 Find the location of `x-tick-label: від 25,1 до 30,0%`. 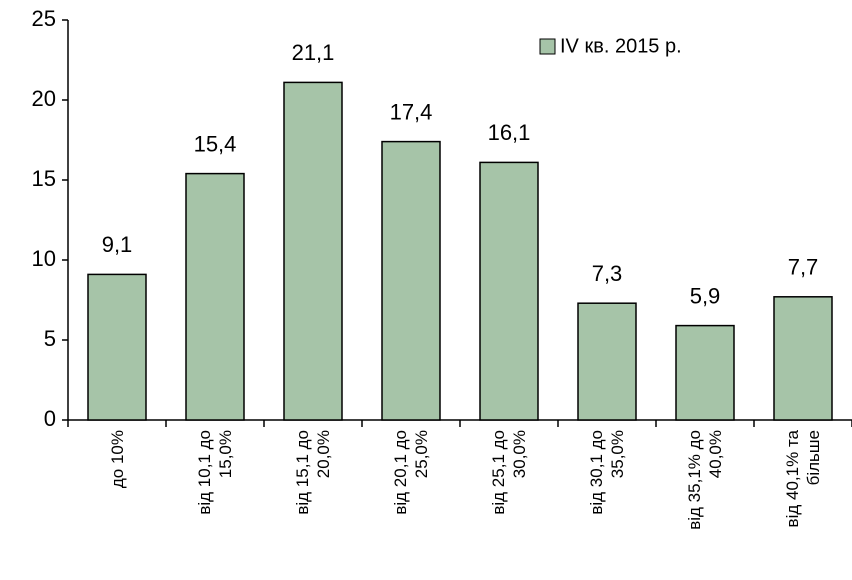

x-tick-label: від 25,1 до 30,0% is located at coordinates (509, 472).